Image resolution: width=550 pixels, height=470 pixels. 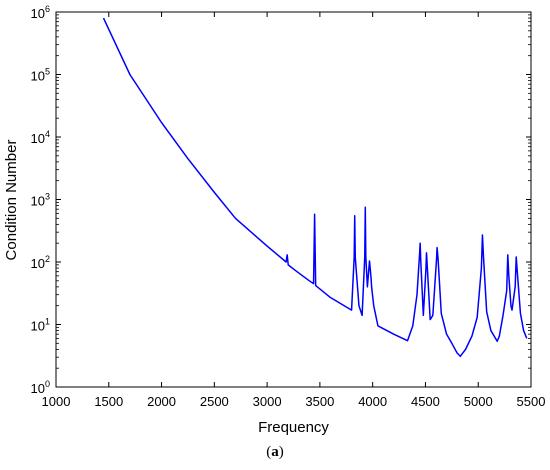 What do you see at coordinates (372, 401) in the screenshot?
I see `x-tick-label: 4000` at bounding box center [372, 401].